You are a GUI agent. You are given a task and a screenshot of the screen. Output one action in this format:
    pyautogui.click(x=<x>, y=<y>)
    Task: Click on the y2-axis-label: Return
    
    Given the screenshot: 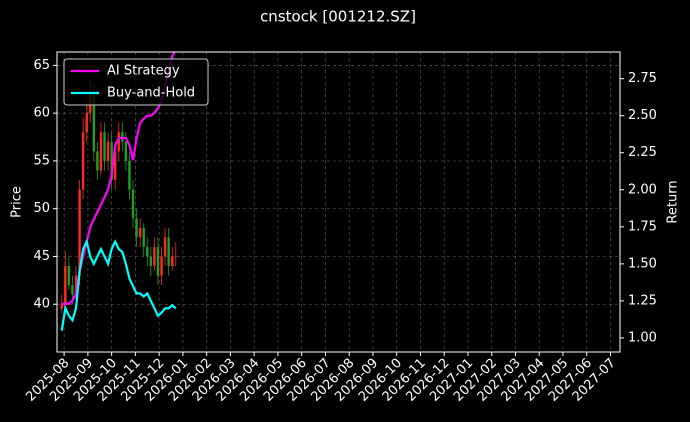 What is the action you would take?
    pyautogui.click(x=673, y=201)
    